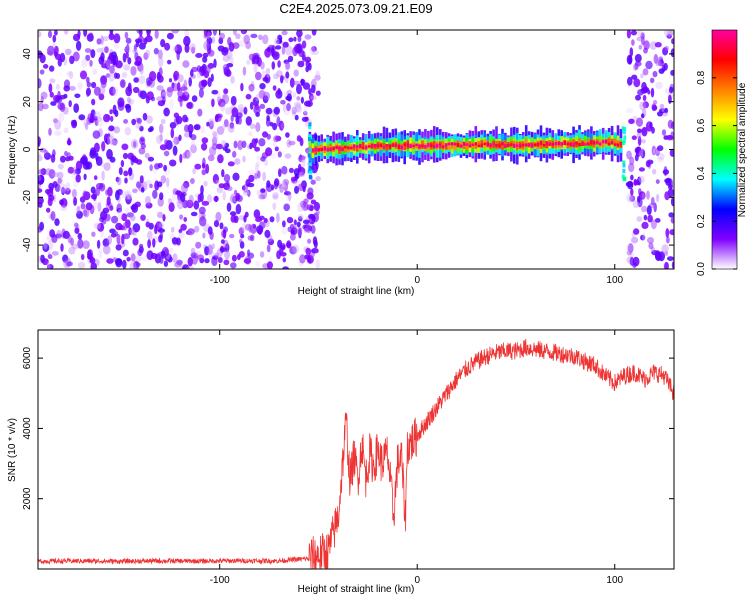 This screenshot has width=750, height=605. Describe the element at coordinates (701, 173) in the screenshot. I see `colorbar-tick-label: 0.4` at that location.